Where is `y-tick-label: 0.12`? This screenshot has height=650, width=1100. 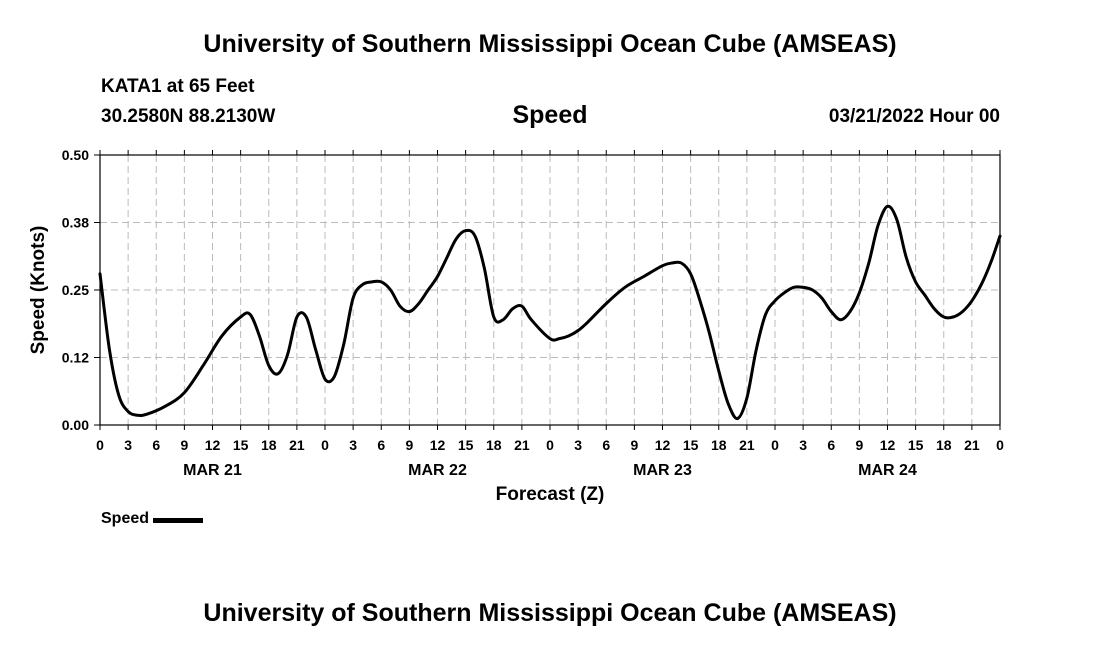
y-tick-label: 0.12 is located at coordinates (75, 358).